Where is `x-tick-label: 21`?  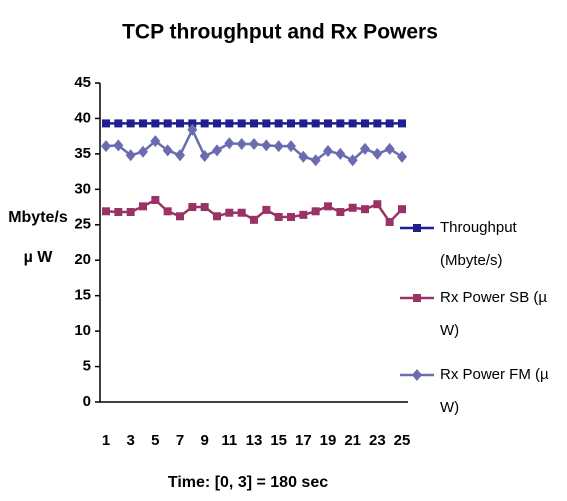
x-tick-label: 21 is located at coordinates (352, 440).